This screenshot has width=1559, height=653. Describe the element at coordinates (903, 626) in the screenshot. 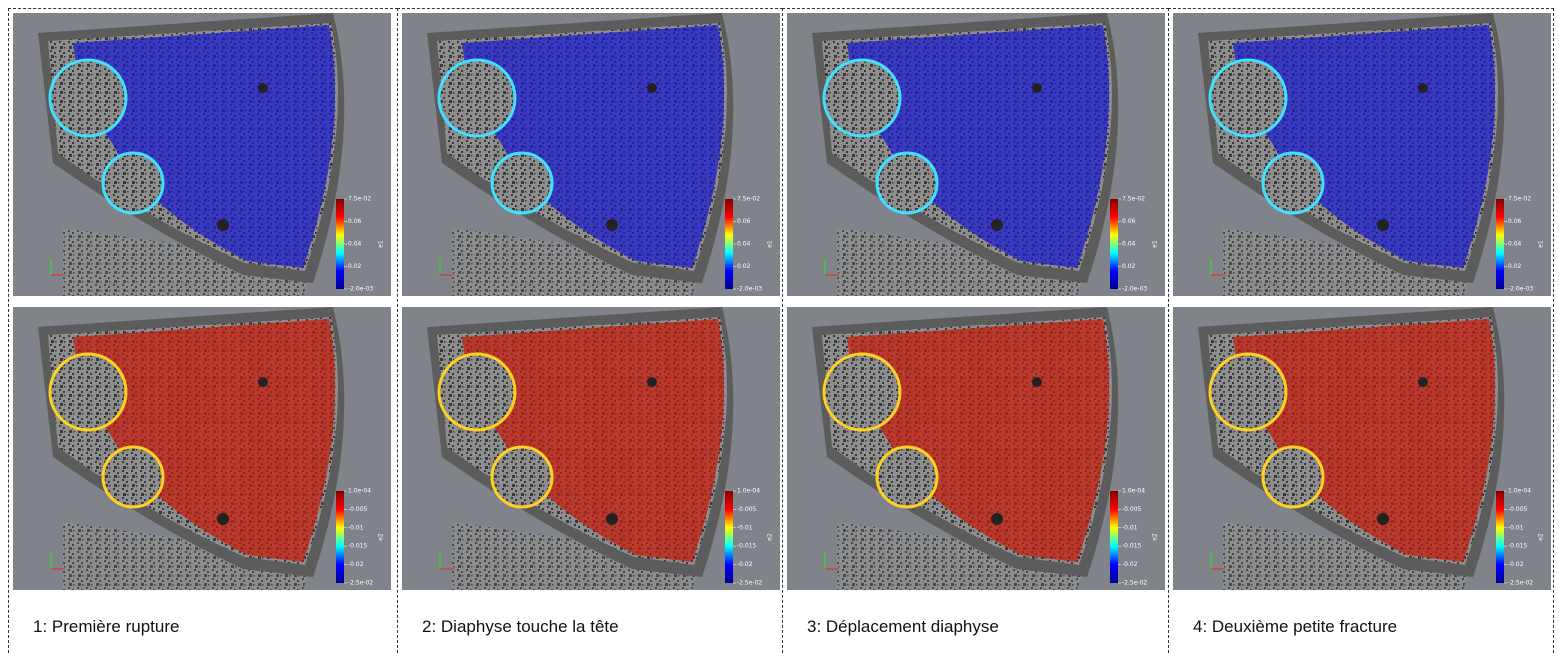

I see `caption: 3: Déplacement diaphyse` at that location.